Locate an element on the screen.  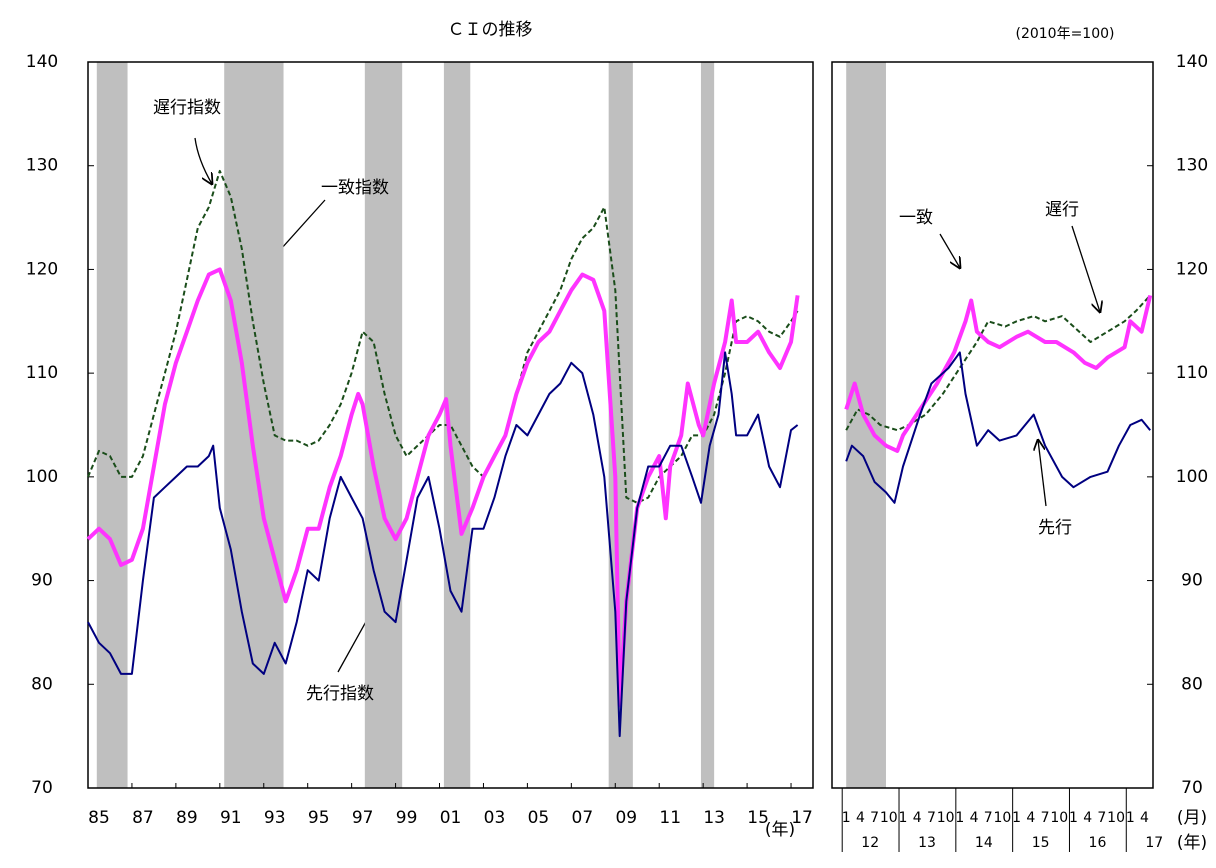
year-tick-label: 17 is located at coordinates (1154, 843).